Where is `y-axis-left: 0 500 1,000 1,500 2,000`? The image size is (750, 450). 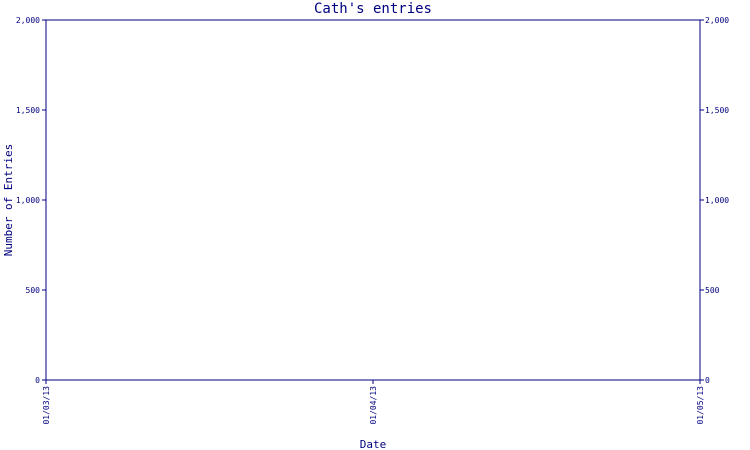
y-axis-left: 0 500 1,000 1,500 2,000 is located at coordinates (31, 200).